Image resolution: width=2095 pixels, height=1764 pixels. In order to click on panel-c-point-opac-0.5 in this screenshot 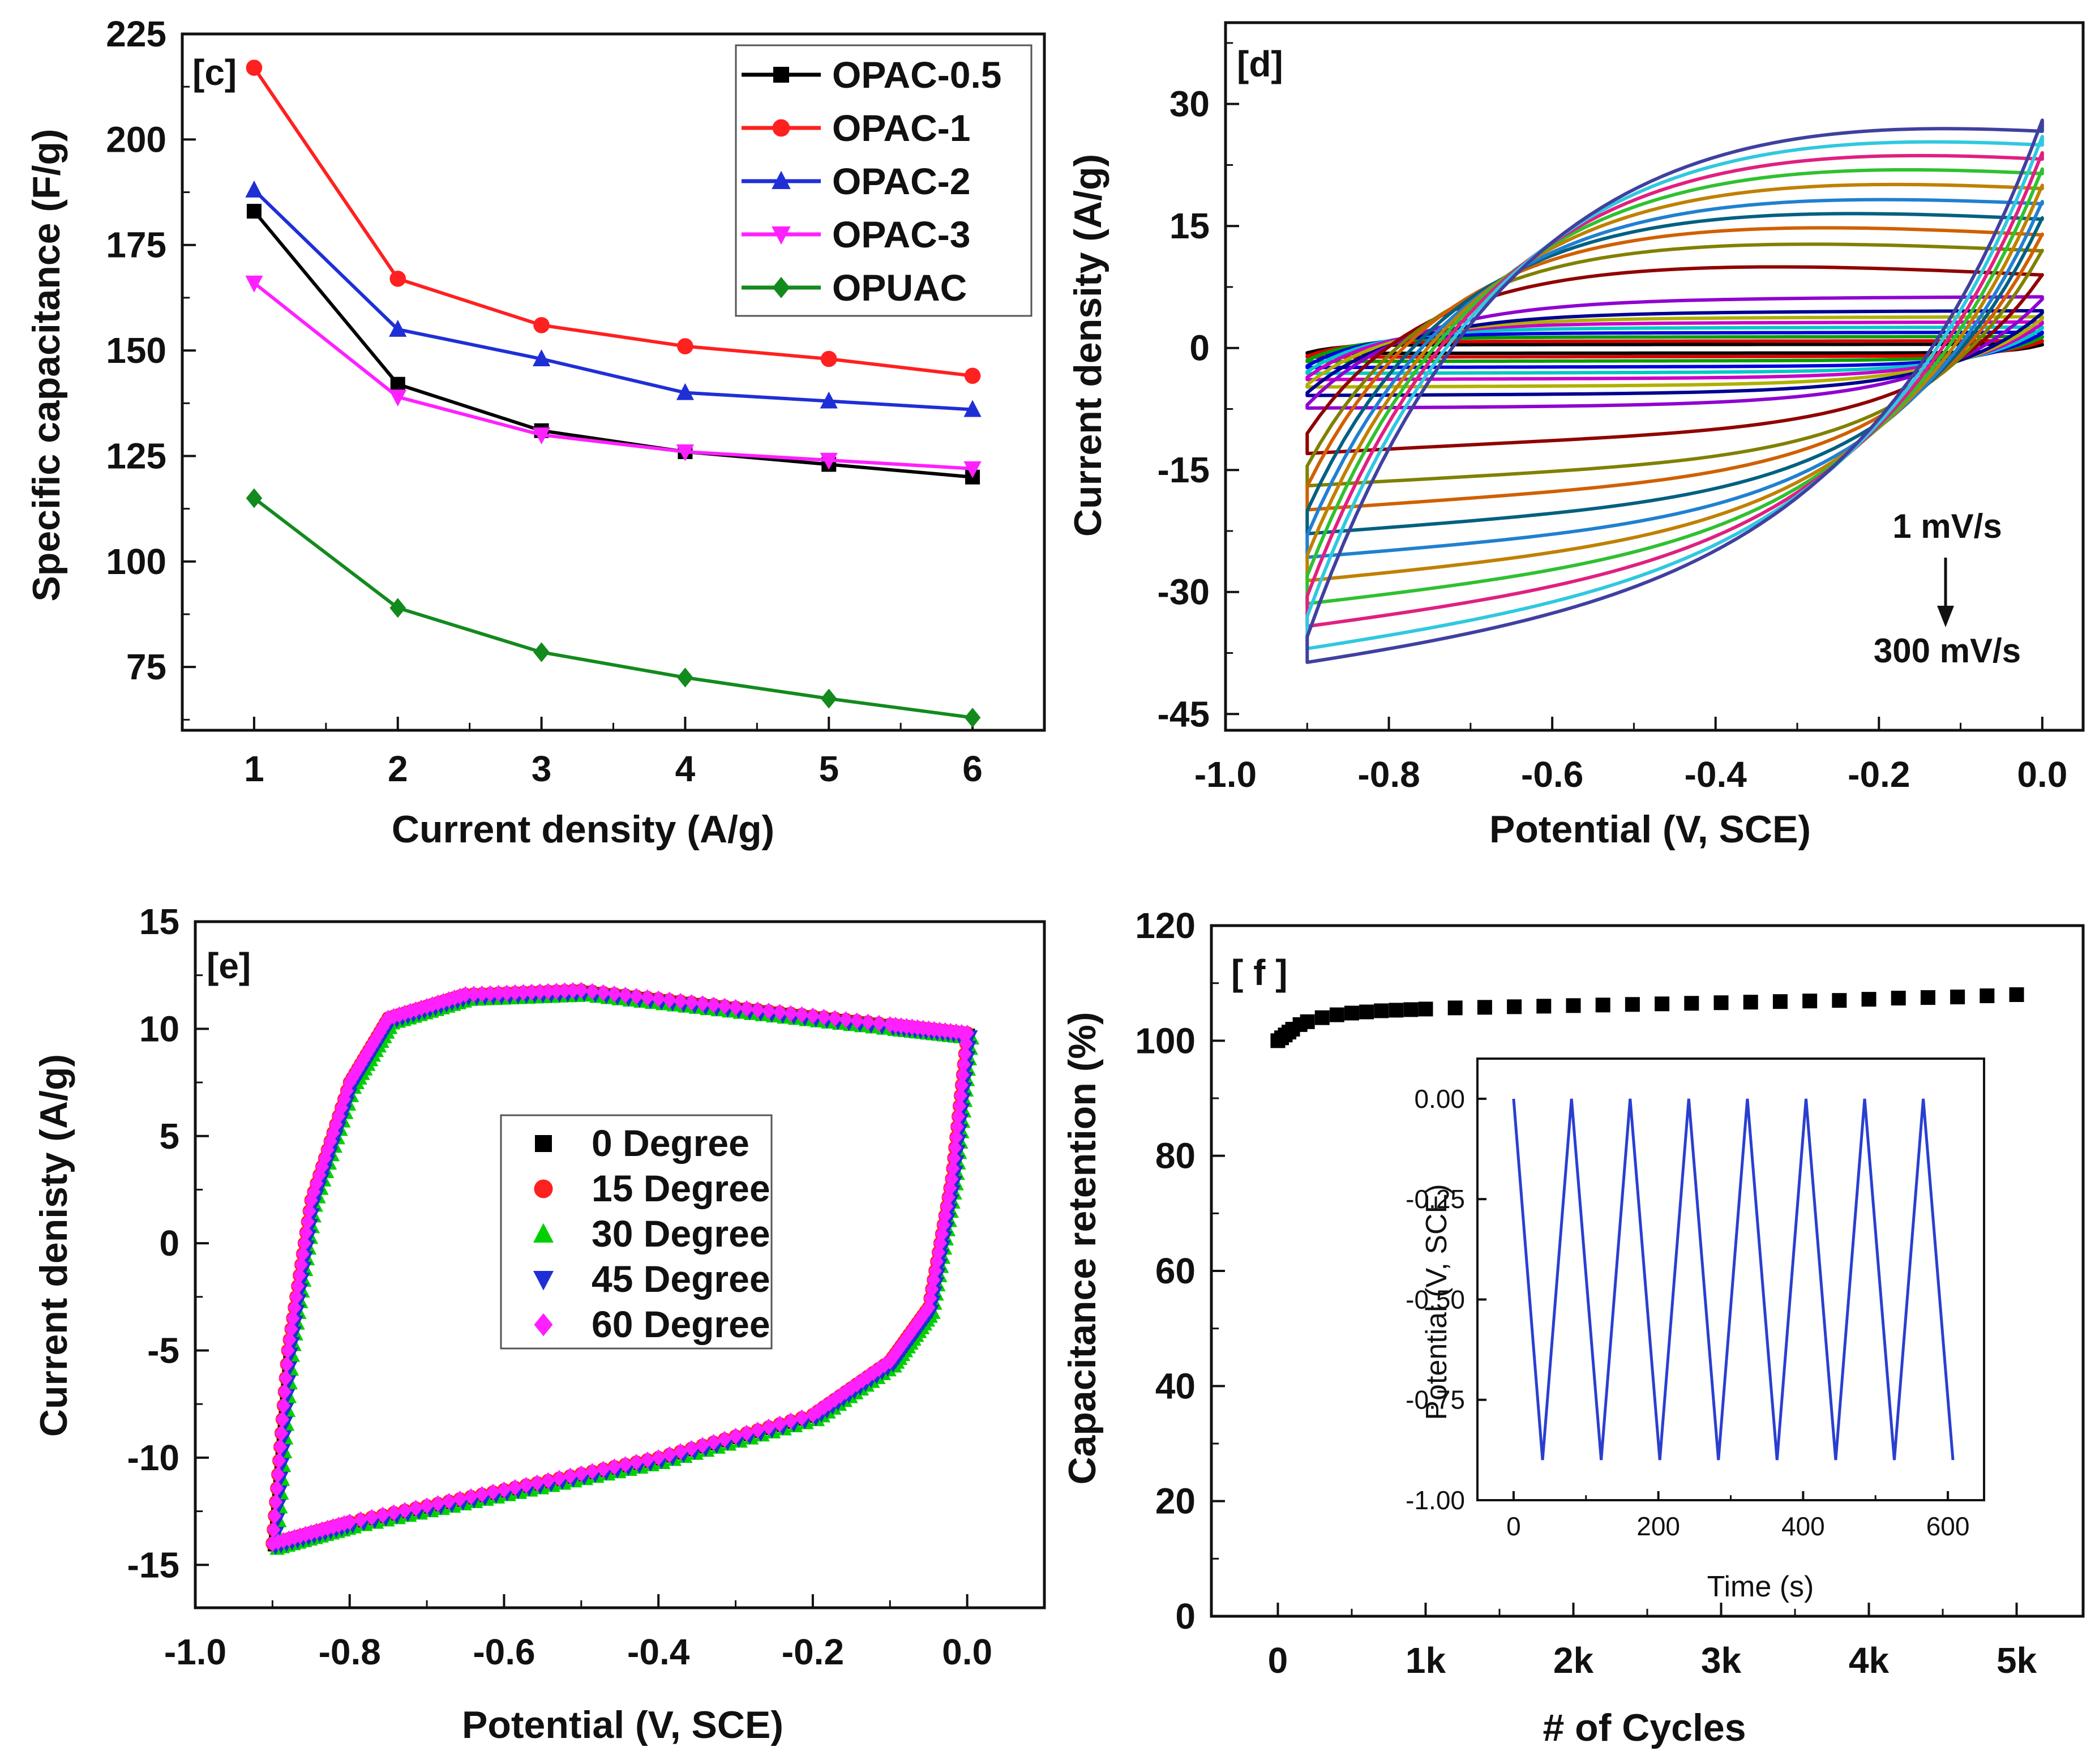, I will do `click(397, 384)`.